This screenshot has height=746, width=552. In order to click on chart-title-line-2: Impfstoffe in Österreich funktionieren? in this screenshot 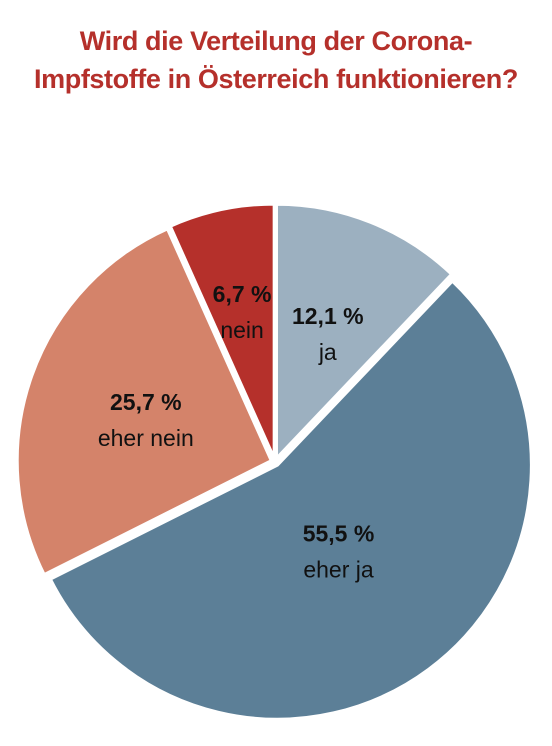, I will do `click(276, 79)`.